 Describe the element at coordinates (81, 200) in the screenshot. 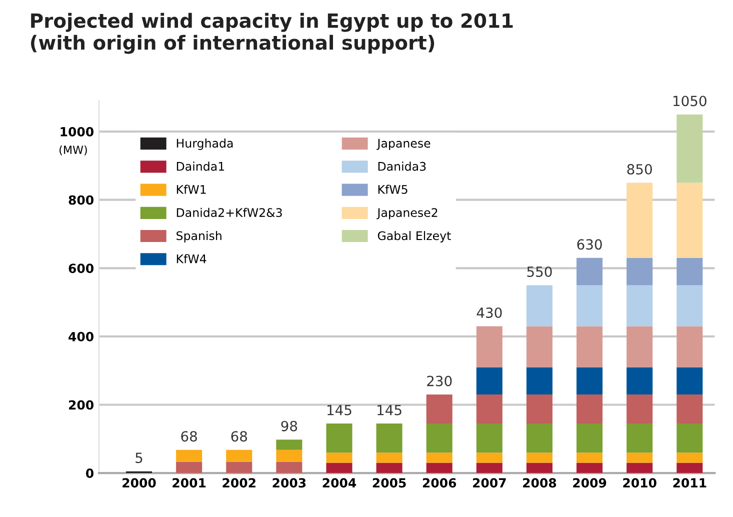

I see `y-tick-label: 800` at that location.